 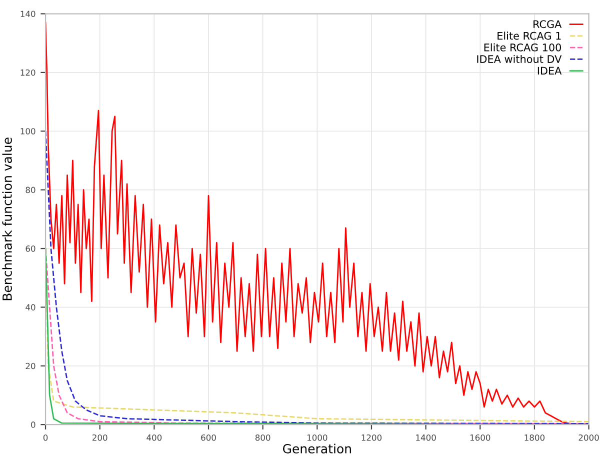 I want to click on y-tick-label: 140, so click(x=28, y=14).